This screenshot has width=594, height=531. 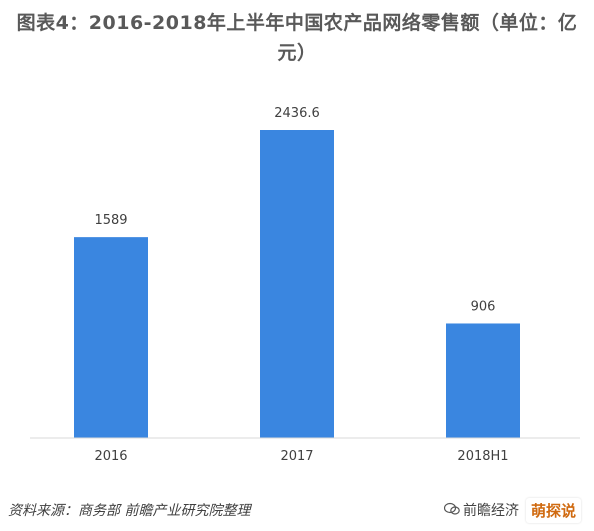 I want to click on category-label-2017: 2017, so click(x=296, y=456).